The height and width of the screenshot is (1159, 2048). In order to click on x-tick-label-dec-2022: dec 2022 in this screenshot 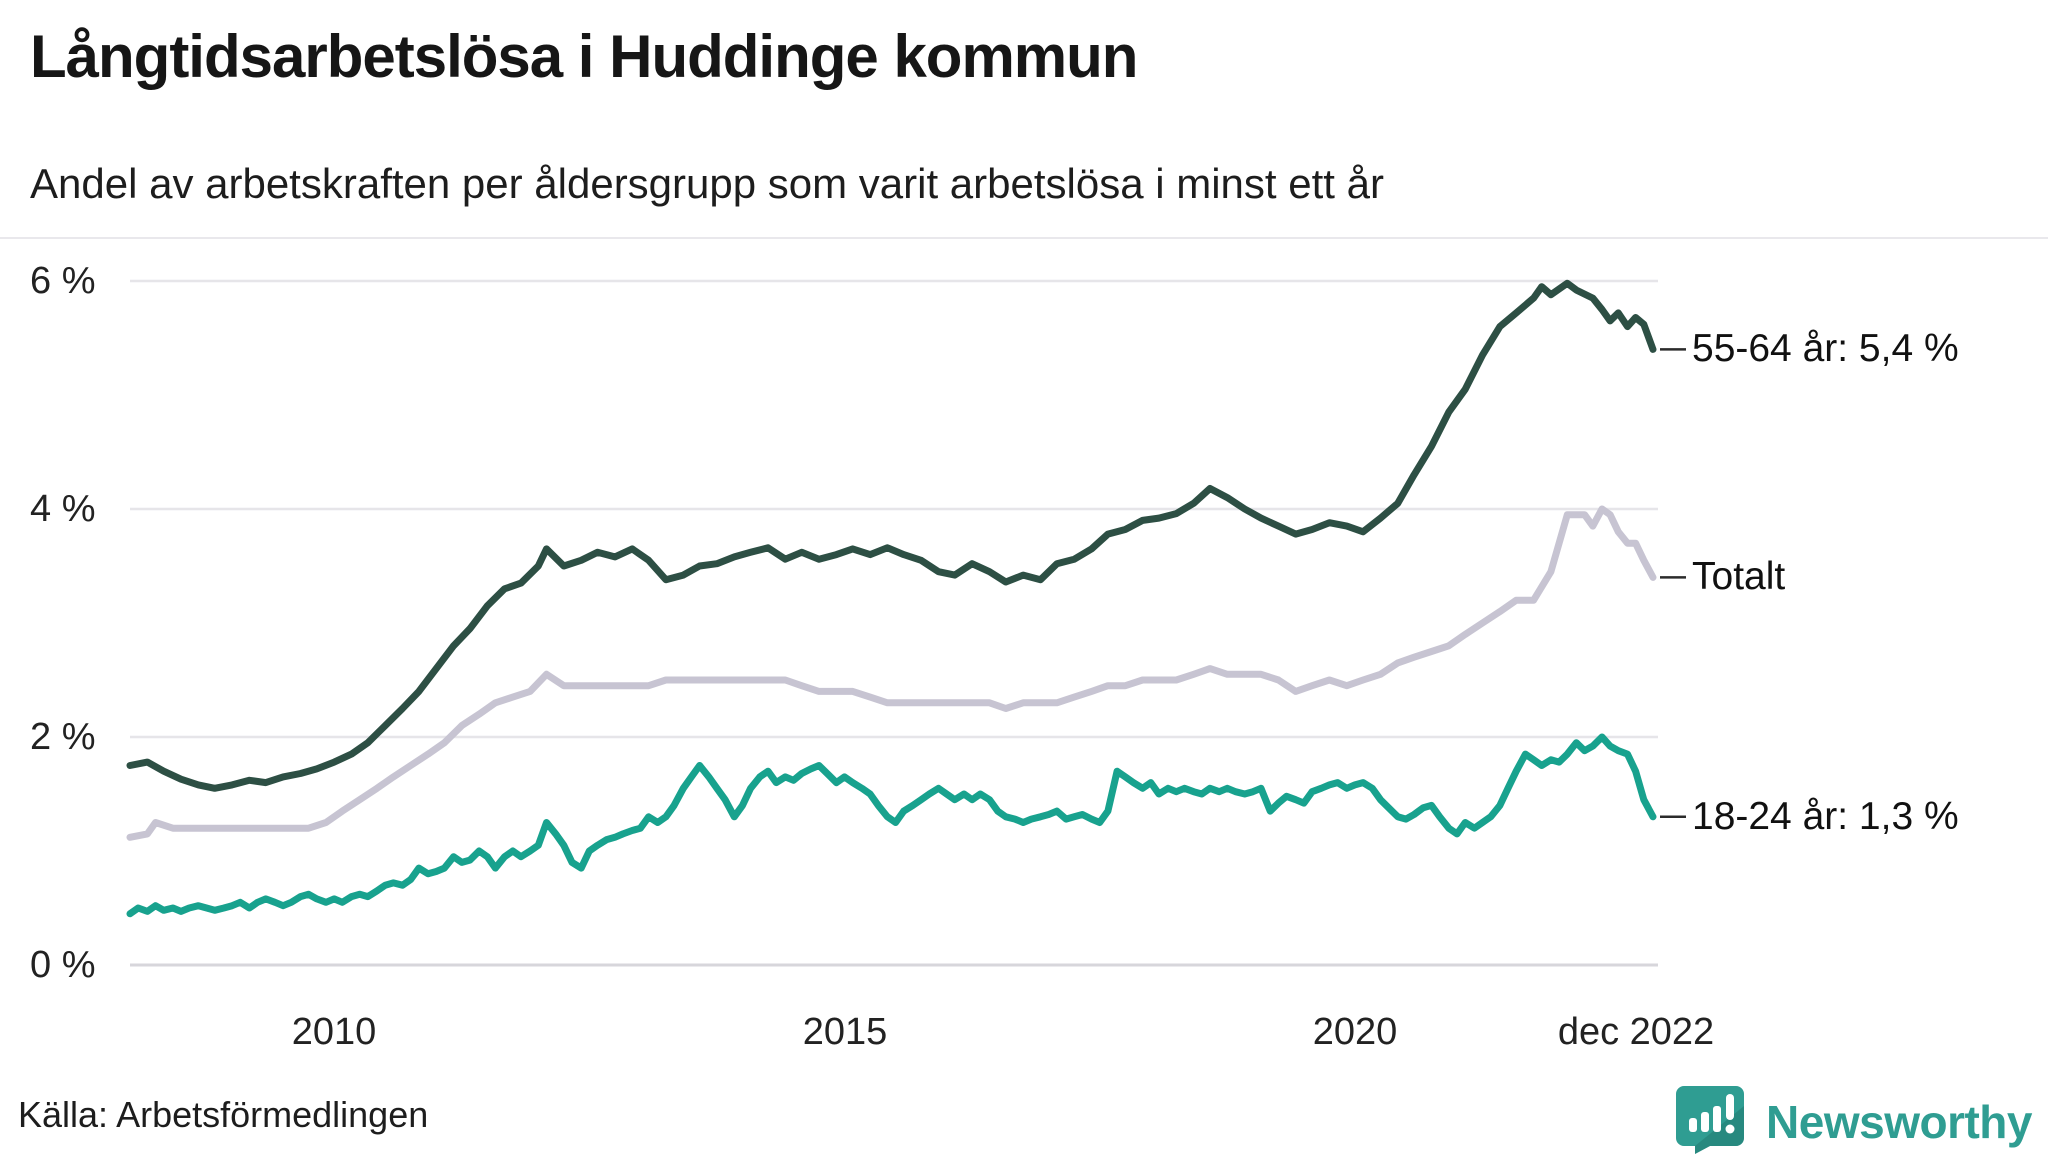, I will do `click(1636, 1032)`.